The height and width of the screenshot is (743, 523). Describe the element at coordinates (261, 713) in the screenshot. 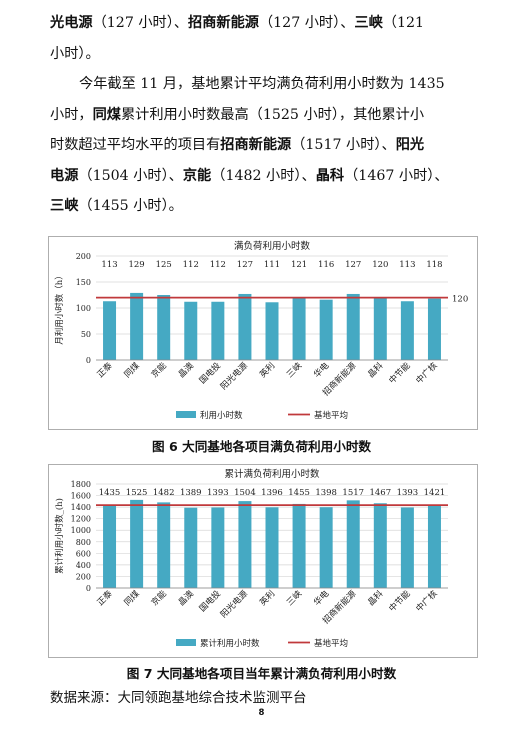

I see `page-number: 8` at that location.